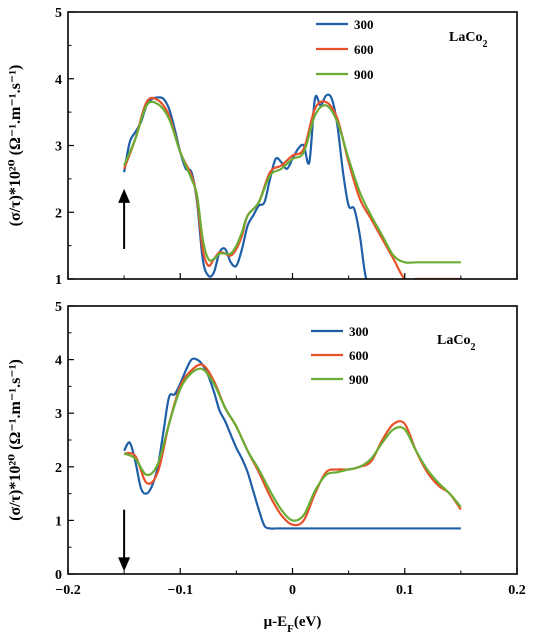  What do you see at coordinates (180, 590) in the screenshot?
I see `x-tick-label: −0.1` at bounding box center [180, 590].